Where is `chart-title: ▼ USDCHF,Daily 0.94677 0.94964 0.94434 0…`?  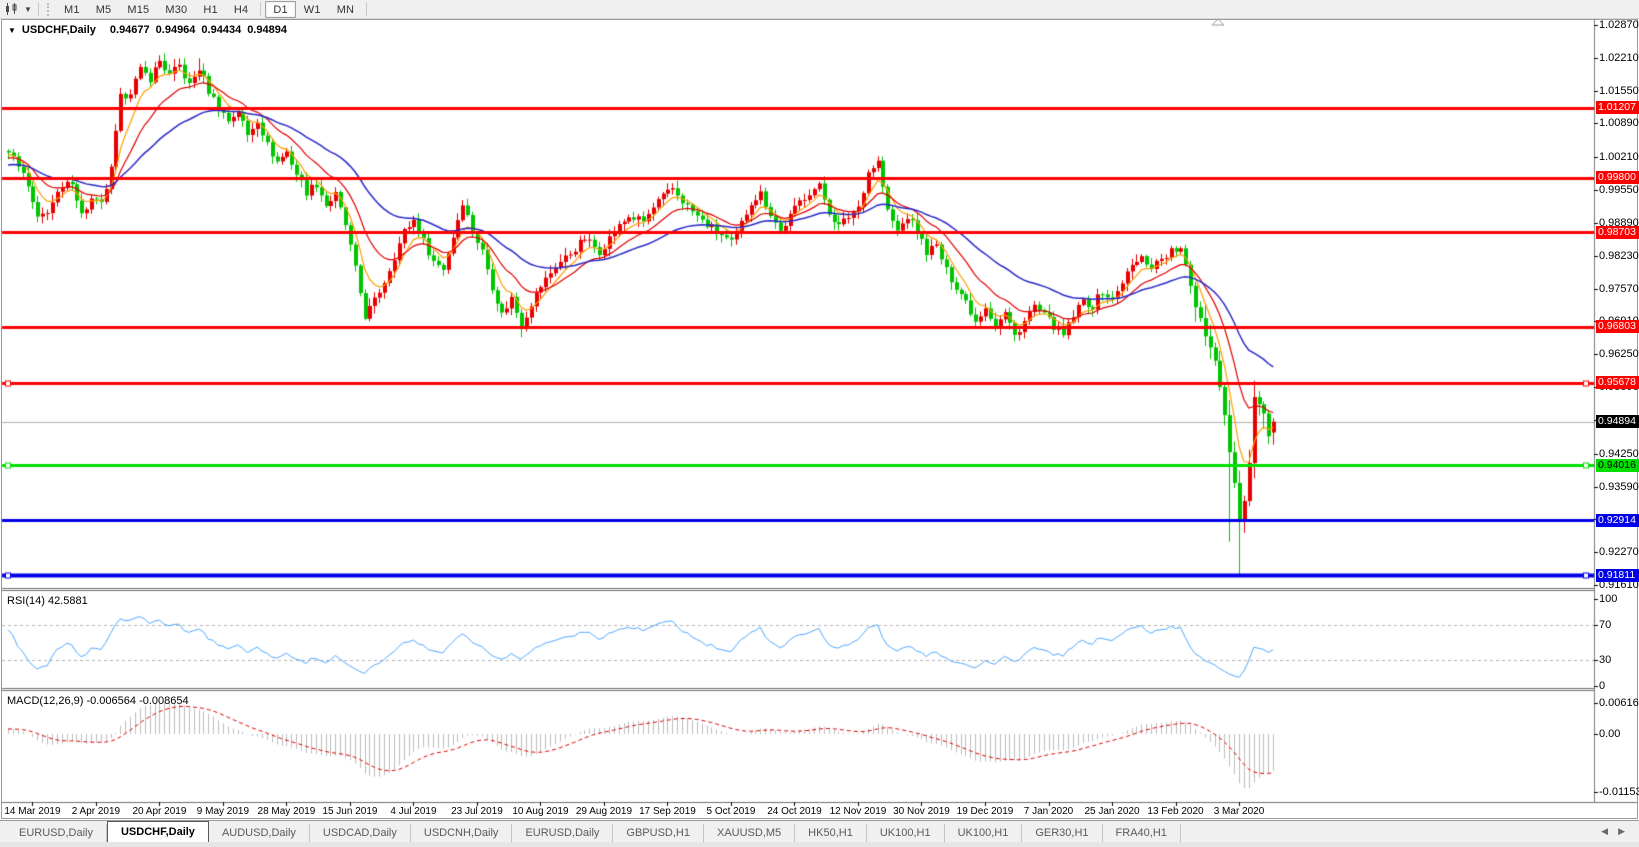 chart-title: ▼ USDCHF,Daily 0.94677 0.94964 0.94434 0… is located at coordinates (147, 30).